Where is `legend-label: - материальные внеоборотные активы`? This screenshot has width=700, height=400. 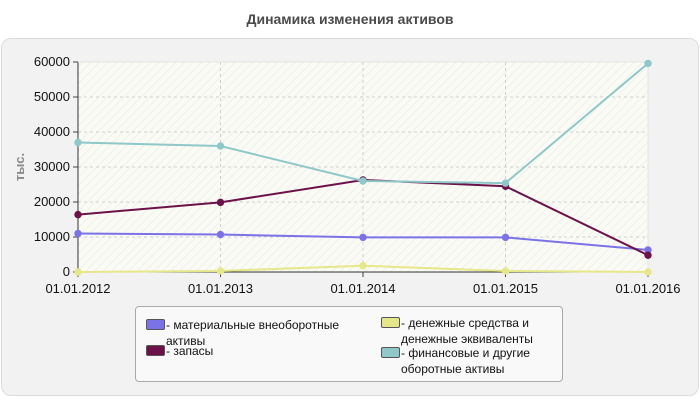
legend-label: - материальные внеоборотные активы is located at coordinates (252, 333).